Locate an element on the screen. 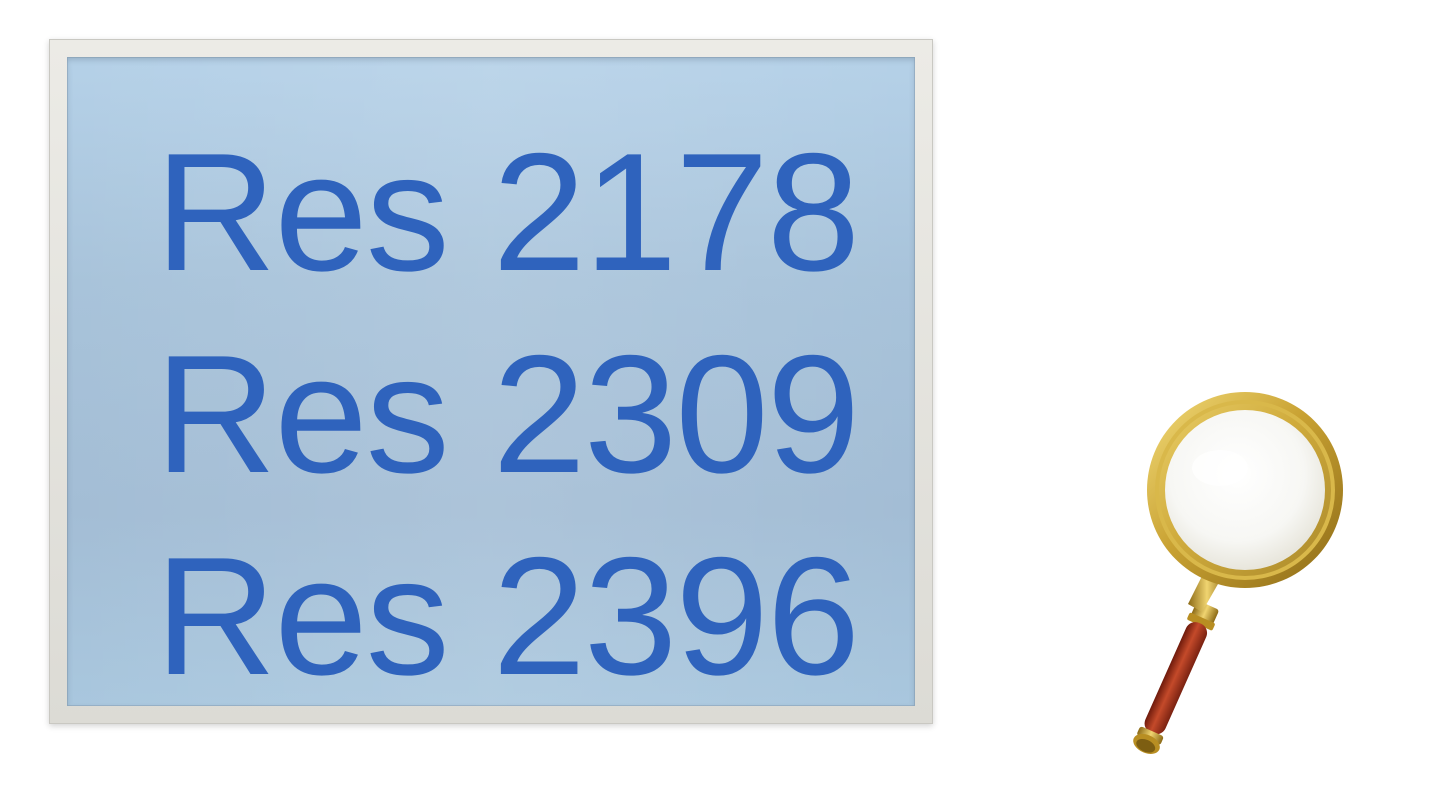 Image resolution: width=1440 pixels, height=810 pixels. res-line-1: Res 2178 is located at coordinates (507, 212).